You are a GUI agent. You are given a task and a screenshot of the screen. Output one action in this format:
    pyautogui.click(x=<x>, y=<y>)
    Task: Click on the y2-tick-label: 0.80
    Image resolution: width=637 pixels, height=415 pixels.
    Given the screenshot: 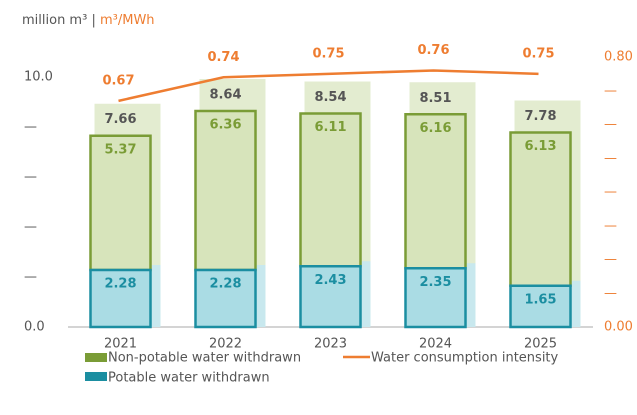 What is the action you would take?
    pyautogui.click(x=618, y=57)
    